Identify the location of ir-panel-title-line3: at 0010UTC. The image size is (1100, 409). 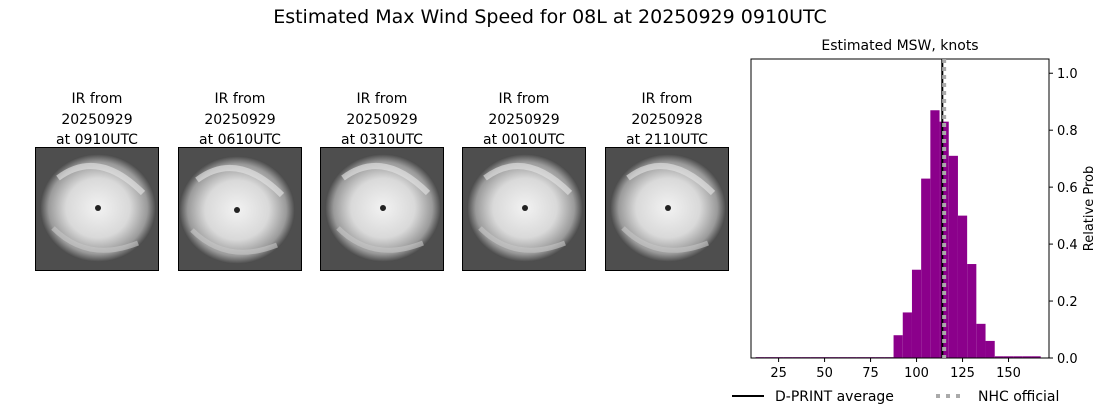
(524, 140).